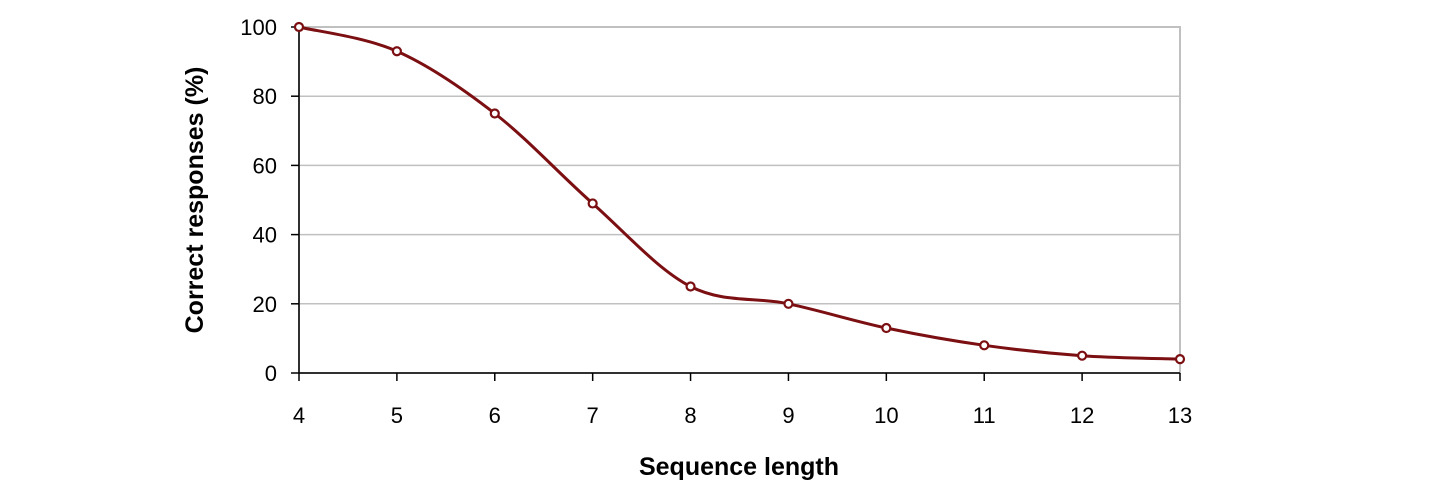 This screenshot has height=502, width=1434. I want to click on y-axis-ticks: 0 20 40 60 80 100, so click(269, 200).